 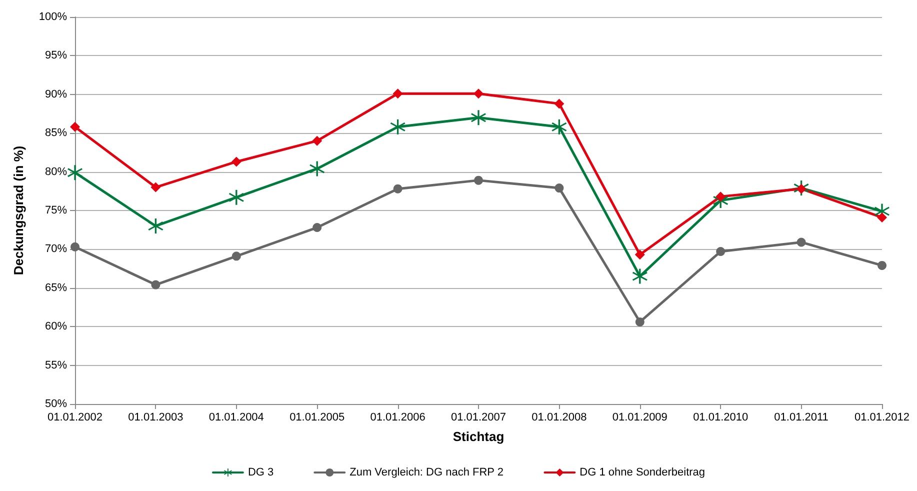 I want to click on y-tick-label: 70%, so click(x=56, y=249).